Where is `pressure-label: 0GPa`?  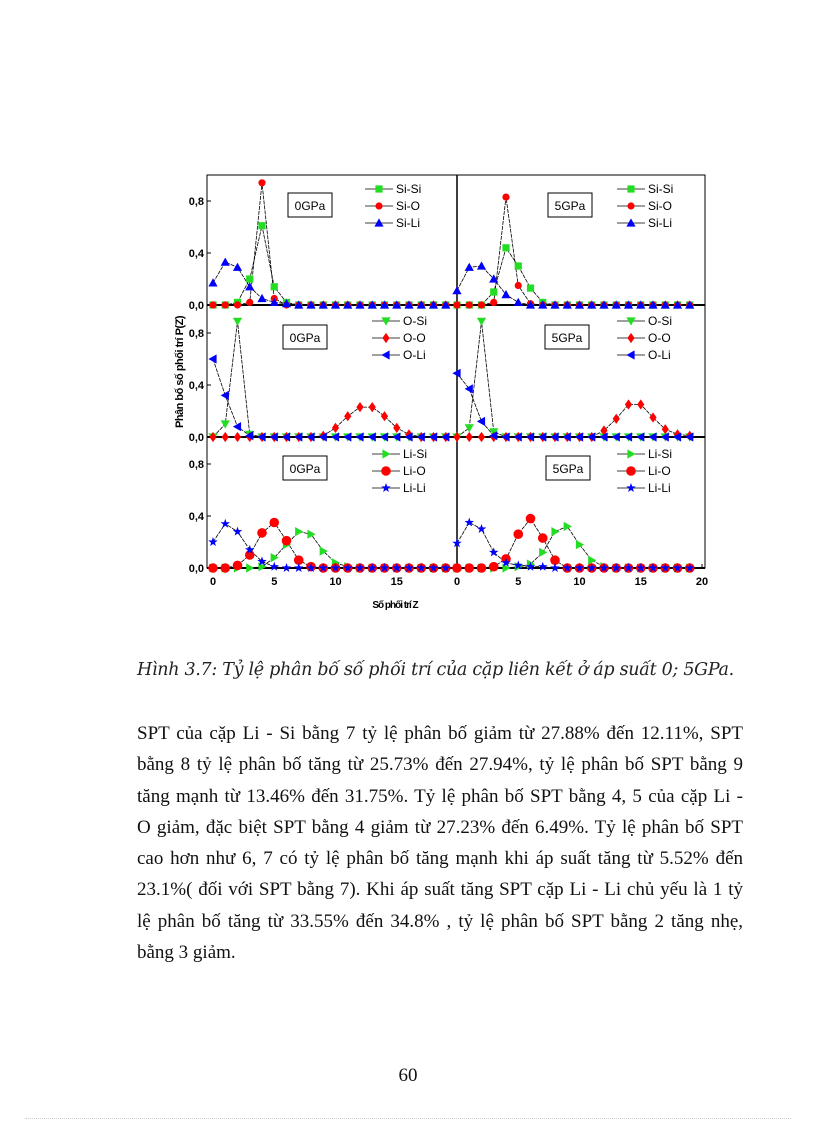 pressure-label: 0GPa is located at coordinates (310, 206).